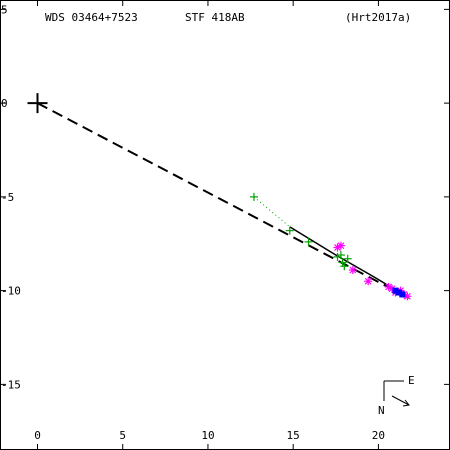  I want to click on x-tick-label: 20, so click(378, 435).